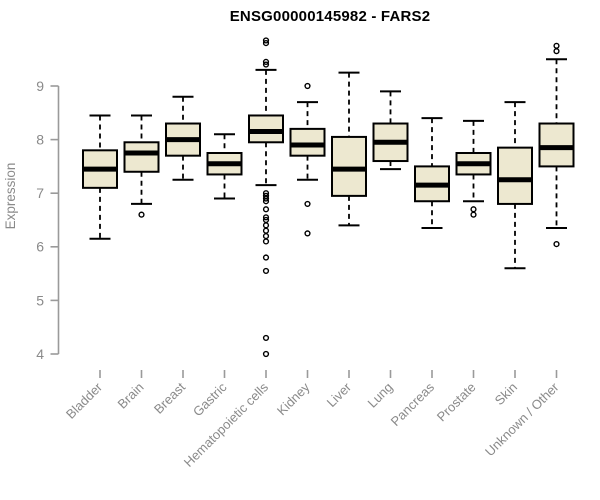 This screenshot has height=500, width=600. I want to click on x-category-label: Skin, so click(506, 394).